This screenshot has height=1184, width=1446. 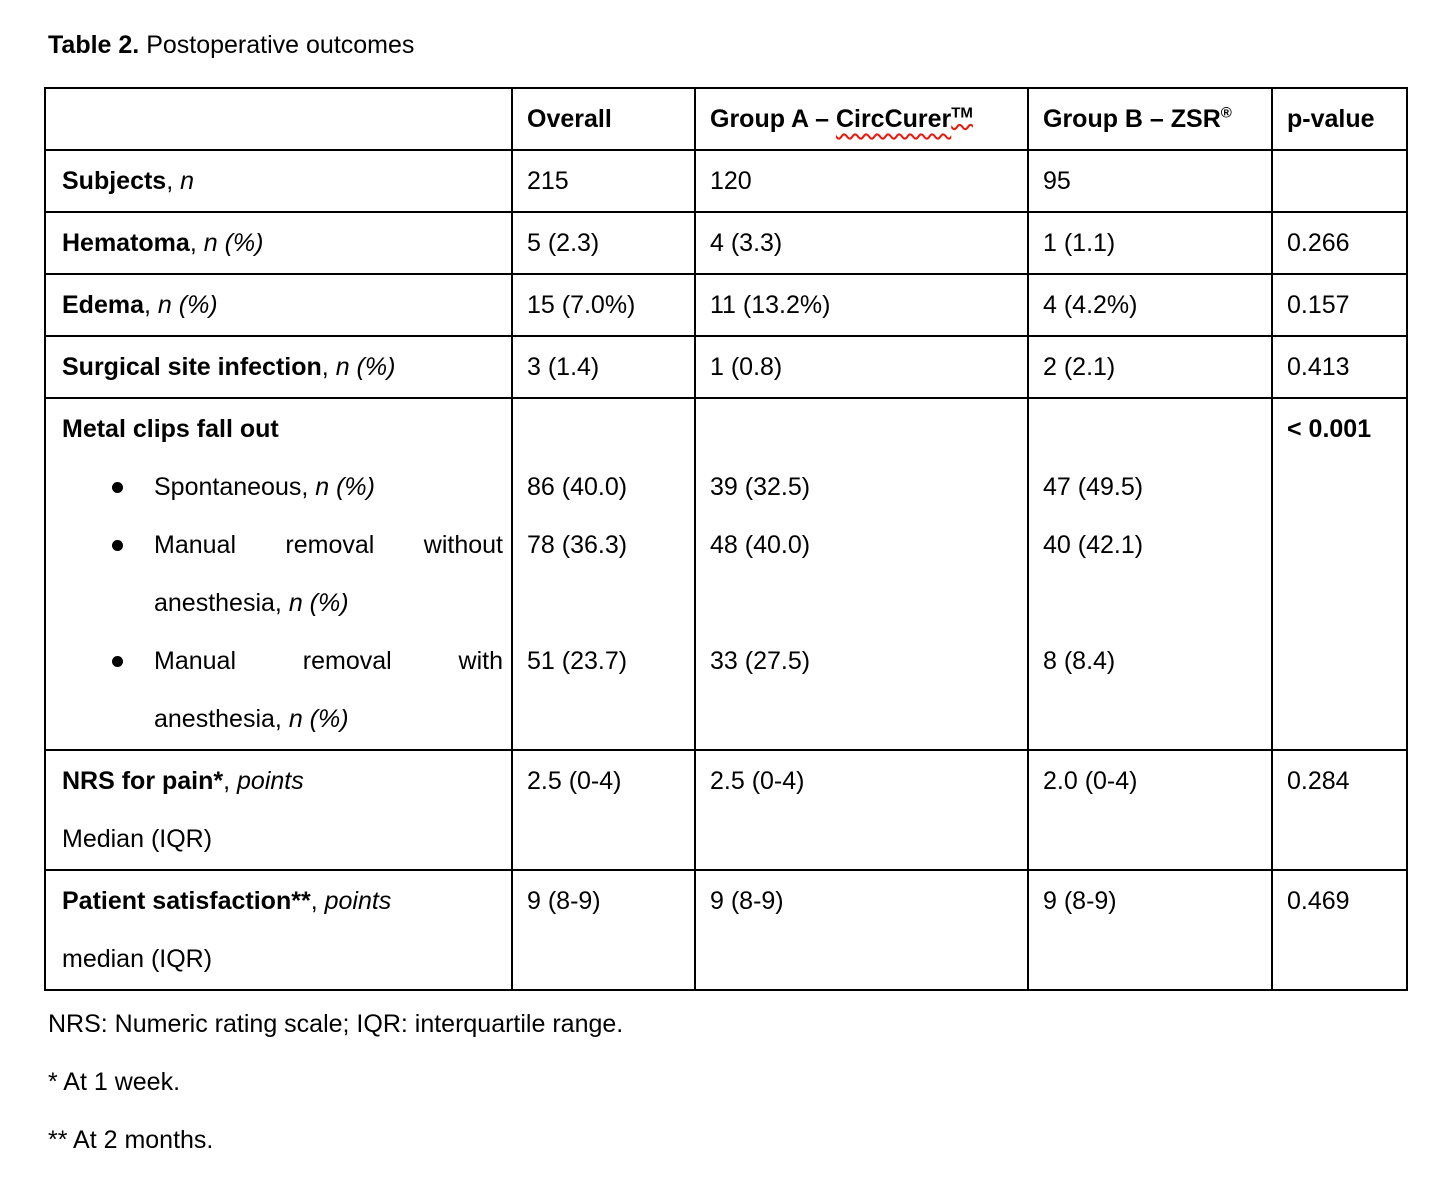 I want to click on label-segment: NRS for pain*, so click(x=143, y=781).